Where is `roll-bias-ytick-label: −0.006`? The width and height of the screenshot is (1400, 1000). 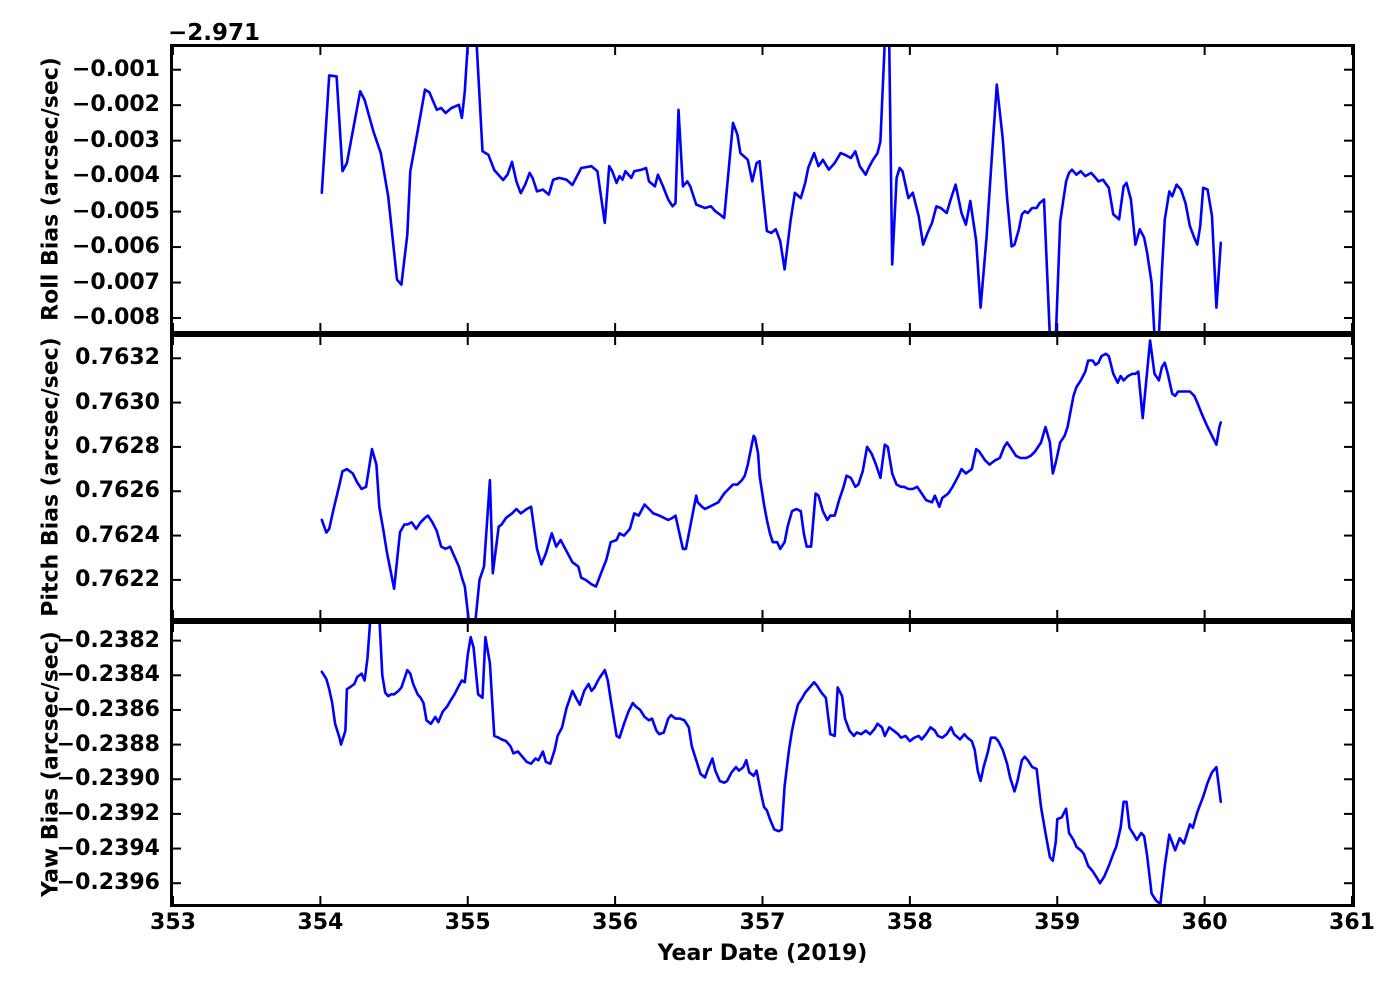 roll-bias-ytick-label: −0.006 is located at coordinates (115, 247).